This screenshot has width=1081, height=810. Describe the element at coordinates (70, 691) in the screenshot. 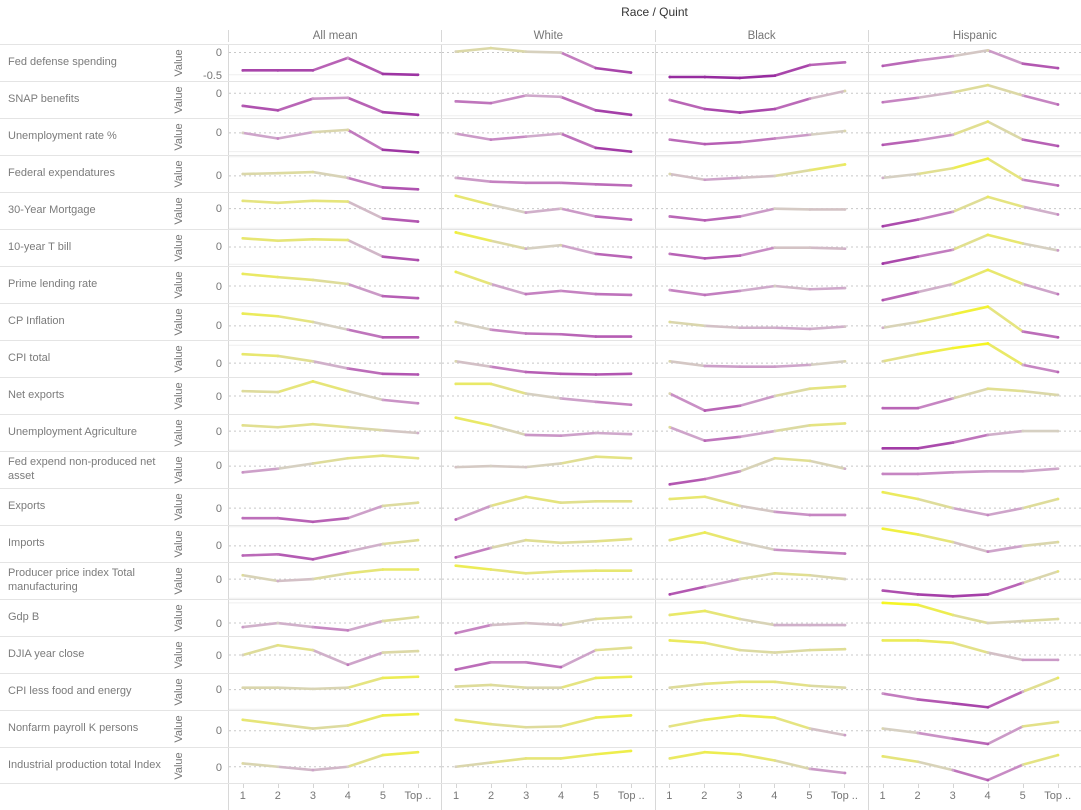

I see `row-label: CPI less food and energy` at that location.